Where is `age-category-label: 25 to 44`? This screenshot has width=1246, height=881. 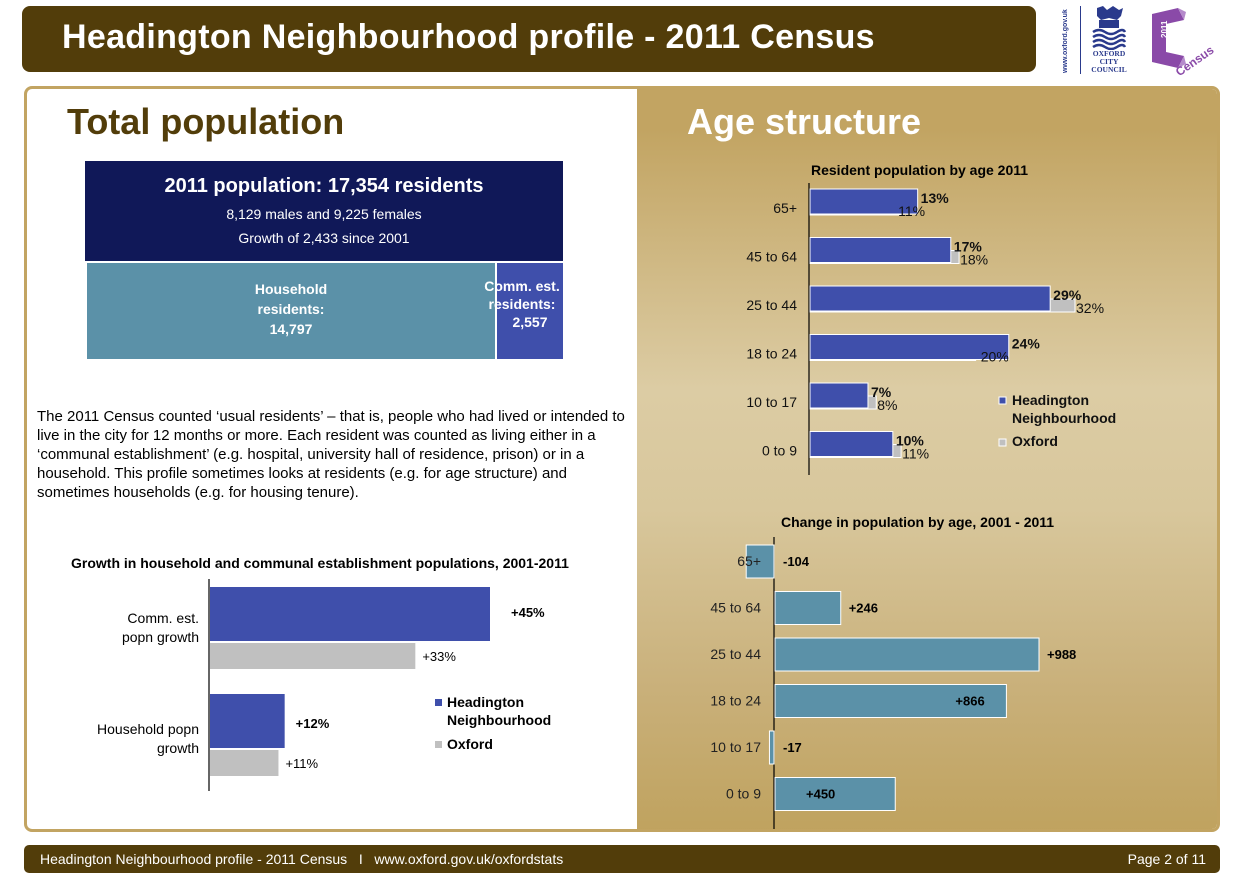 age-category-label: 25 to 44 is located at coordinates (771, 305).